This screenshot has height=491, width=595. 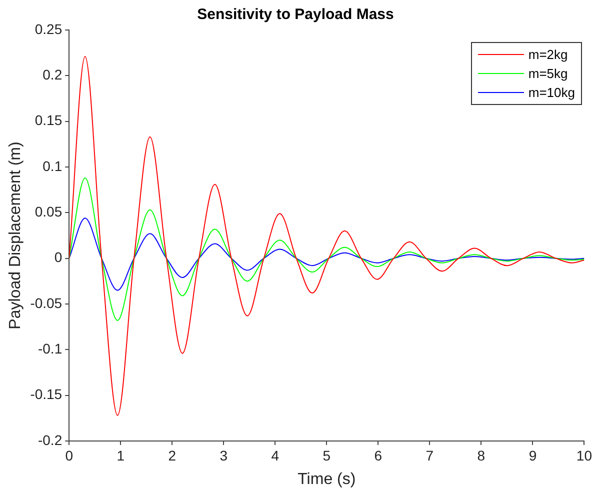 What do you see at coordinates (46, 302) in the screenshot?
I see `y-tick-label: -0.05` at bounding box center [46, 302].